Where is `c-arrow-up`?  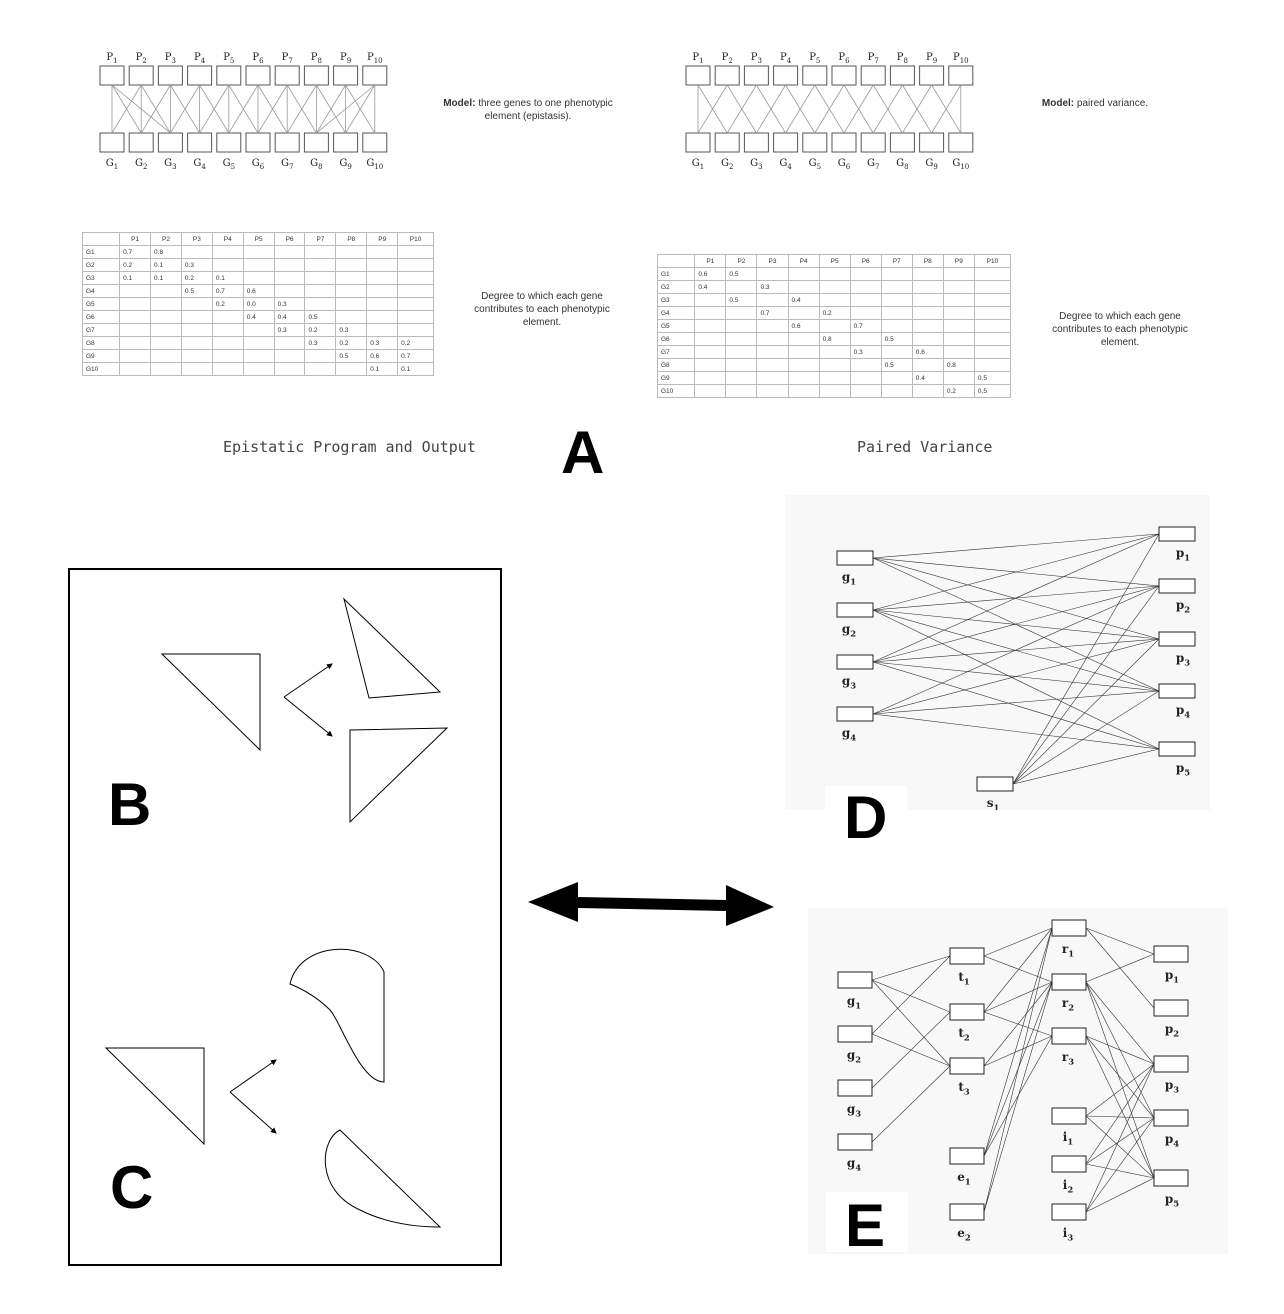 c-arrow-up is located at coordinates (253, 1076).